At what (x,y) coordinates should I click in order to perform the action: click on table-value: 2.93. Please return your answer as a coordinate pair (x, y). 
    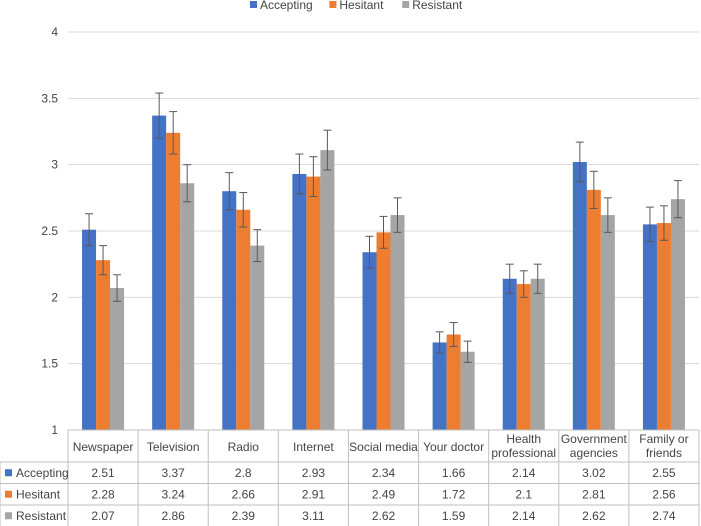
    Looking at the image, I should click on (314, 473).